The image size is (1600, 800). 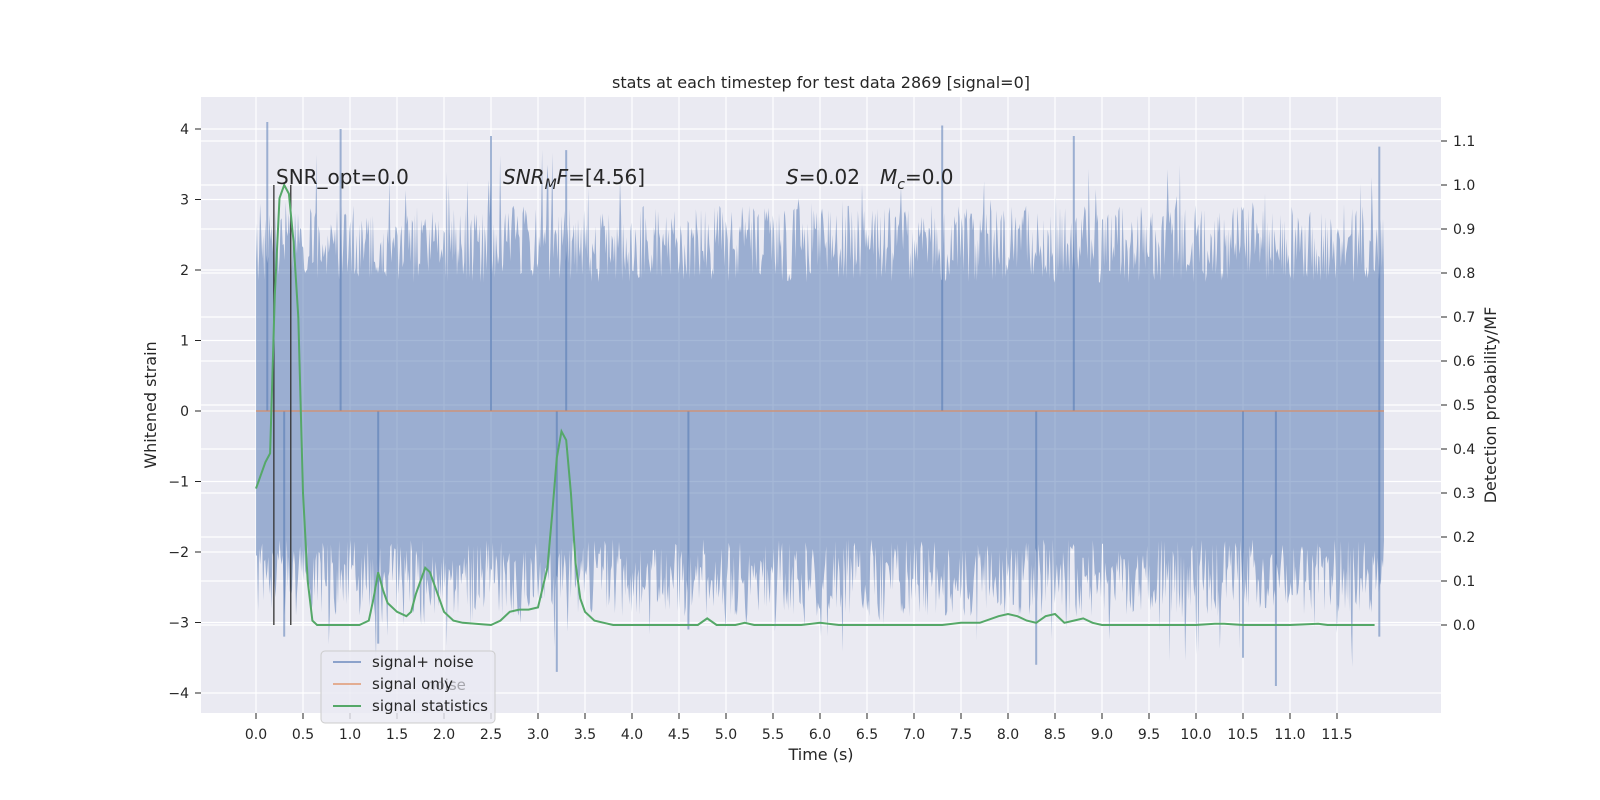 I want to click on x-tick-label: 6.0, so click(x=820, y=735).